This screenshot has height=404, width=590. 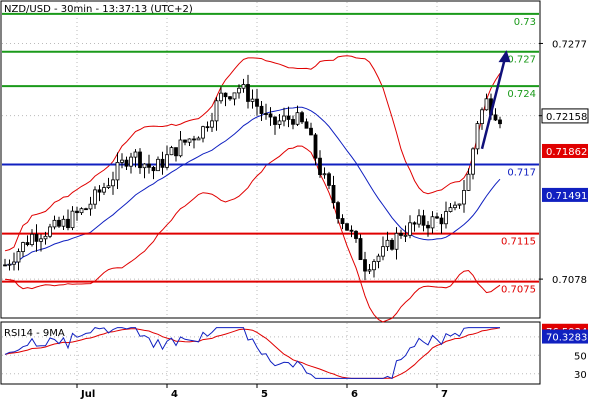 I want to click on rsi-line, so click(x=252, y=353).